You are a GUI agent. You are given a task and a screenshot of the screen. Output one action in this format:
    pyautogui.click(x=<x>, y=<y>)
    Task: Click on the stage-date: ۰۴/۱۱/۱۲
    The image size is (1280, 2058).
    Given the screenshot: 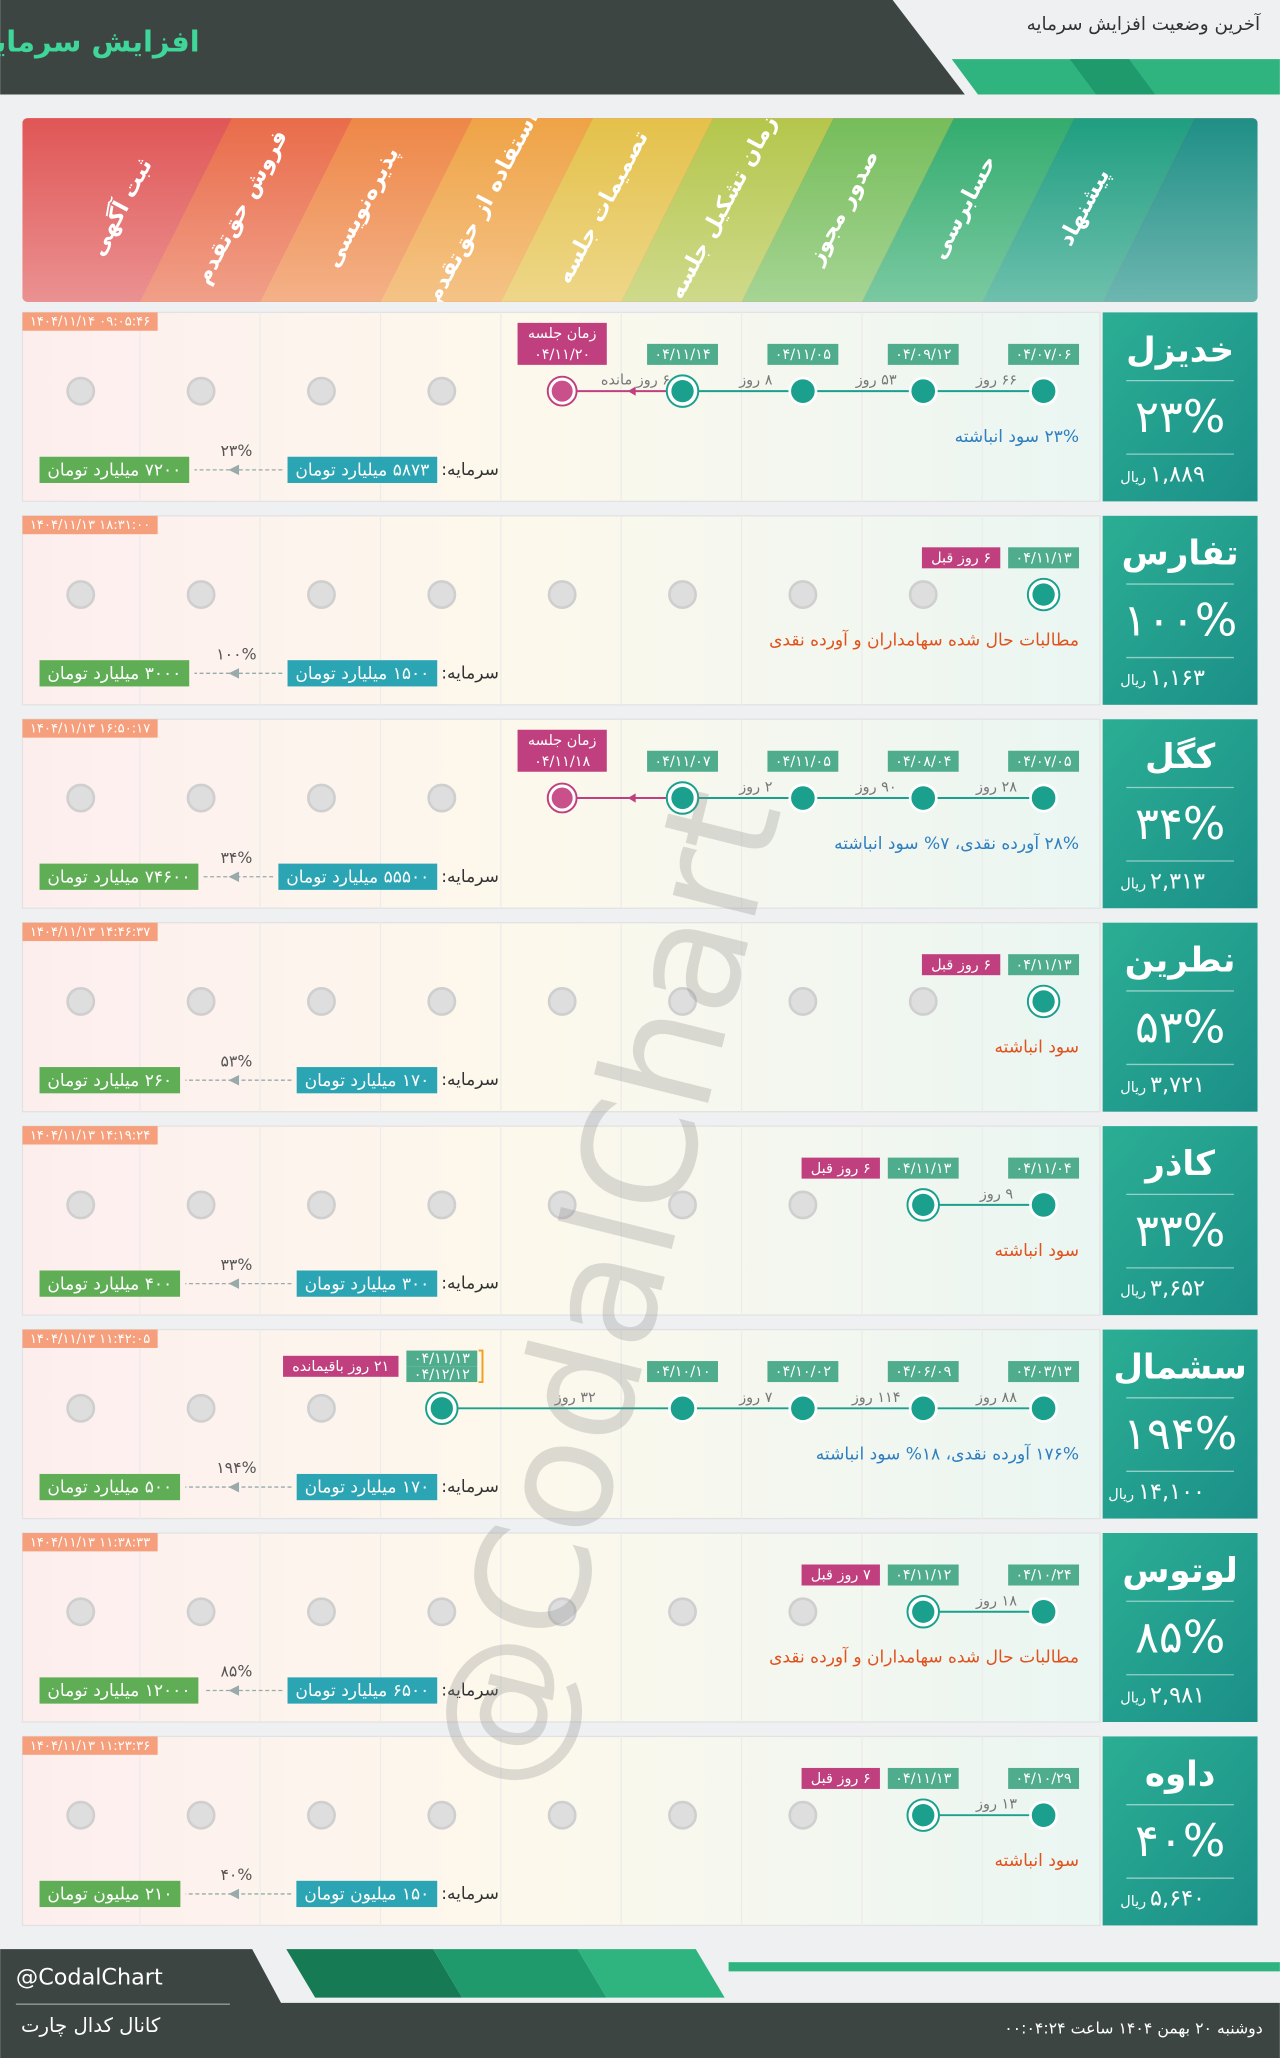 What is the action you would take?
    pyautogui.click(x=923, y=1576)
    